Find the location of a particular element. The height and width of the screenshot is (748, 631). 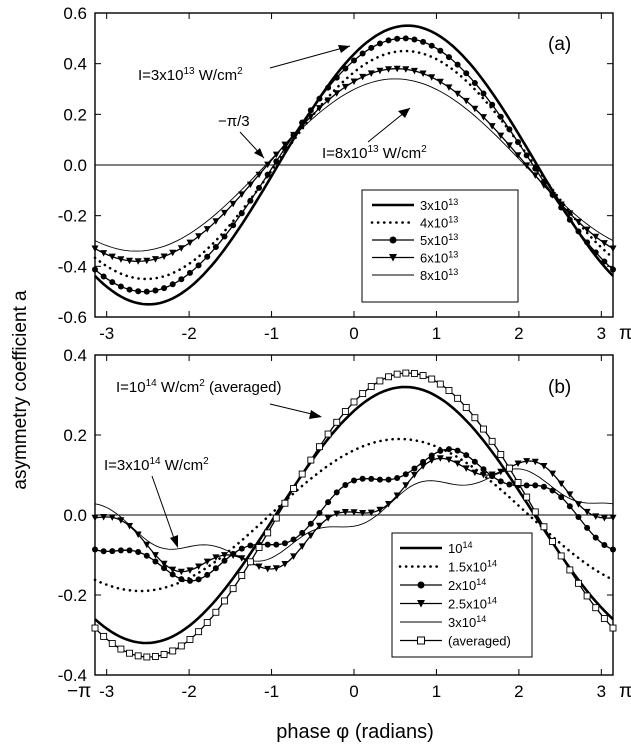

annotation-arrow-3e13 is located at coordinates (310, 57).